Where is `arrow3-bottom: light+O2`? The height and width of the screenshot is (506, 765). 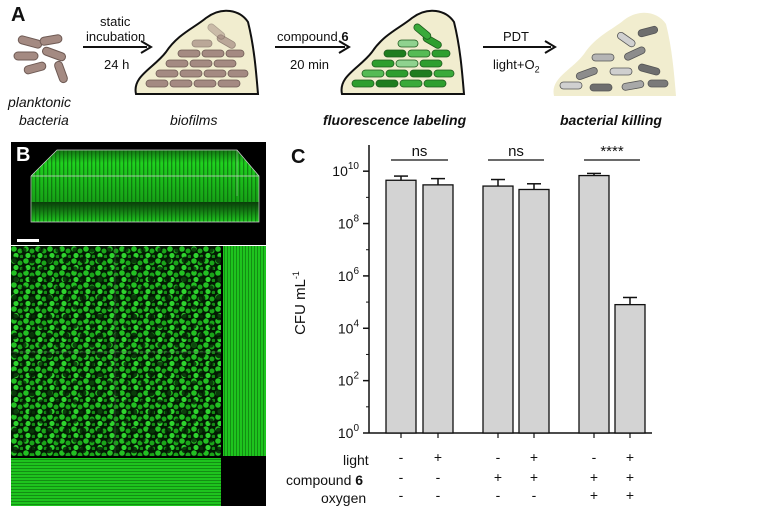 arrow3-bottom: light+O2 is located at coordinates (516, 66).